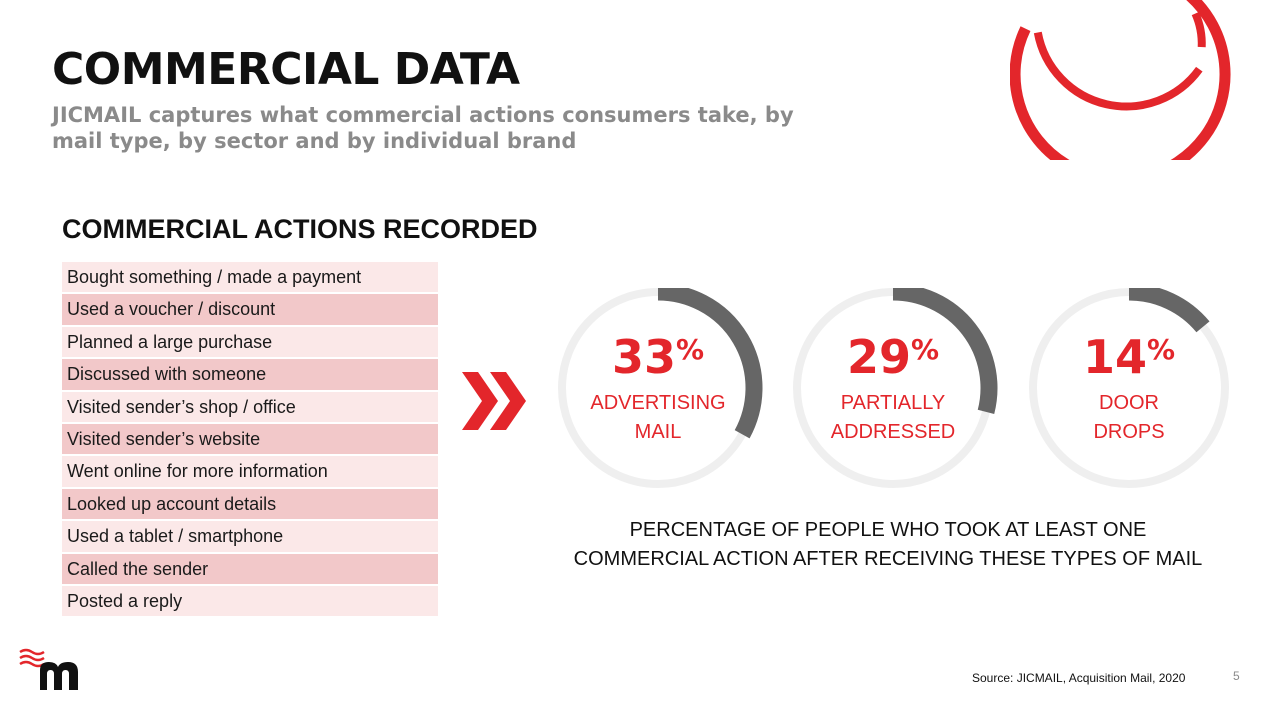 The height and width of the screenshot is (720, 1280). What do you see at coordinates (494, 401) in the screenshot?
I see `double-chevron-right-icon` at bounding box center [494, 401].